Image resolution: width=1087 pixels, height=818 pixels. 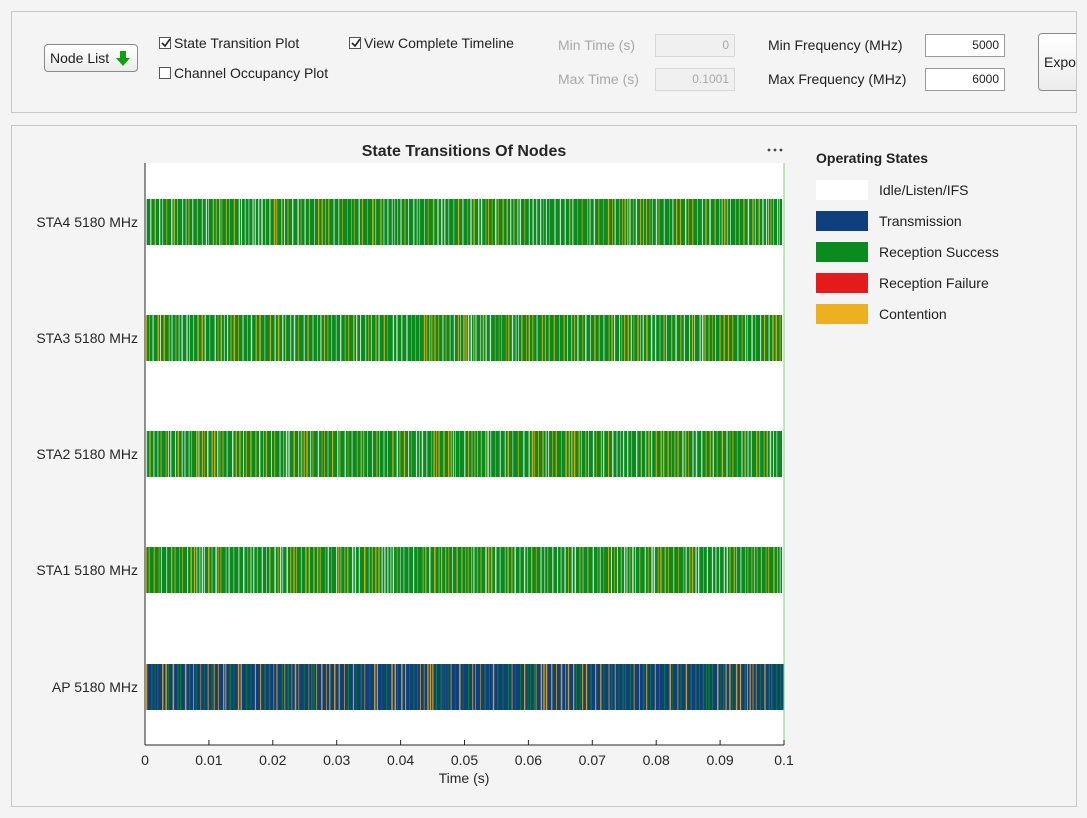 I want to click on more-options-icon, so click(x=775, y=150).